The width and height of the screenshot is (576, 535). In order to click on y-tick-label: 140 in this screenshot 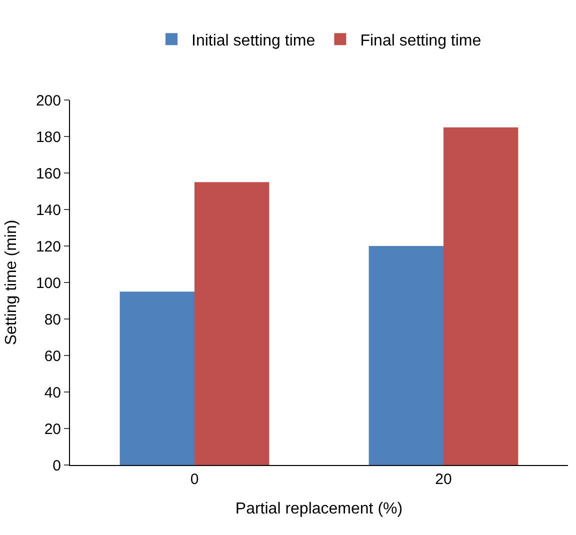, I will do `click(48, 210)`.